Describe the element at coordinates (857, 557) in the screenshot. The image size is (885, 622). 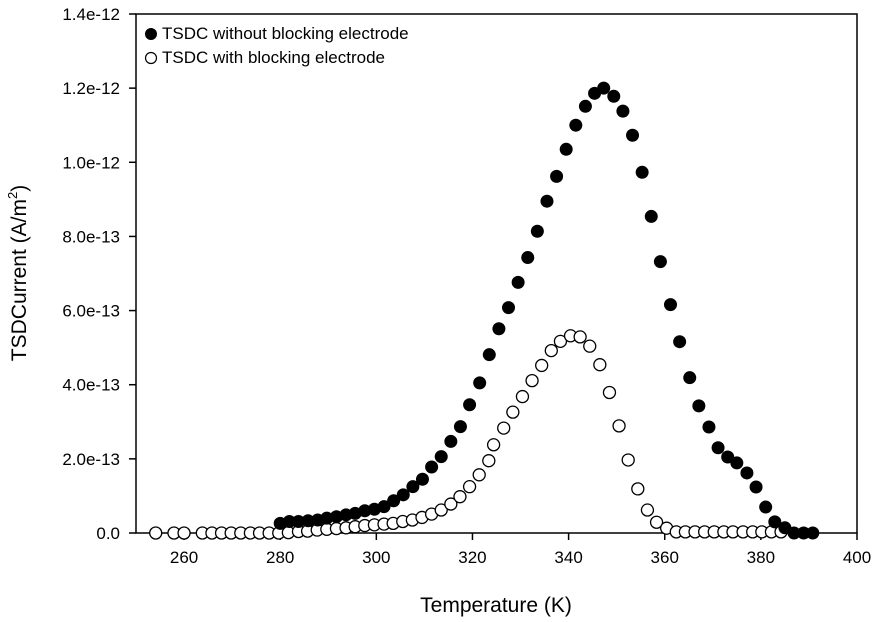
I see `x-tick-label: 400` at that location.